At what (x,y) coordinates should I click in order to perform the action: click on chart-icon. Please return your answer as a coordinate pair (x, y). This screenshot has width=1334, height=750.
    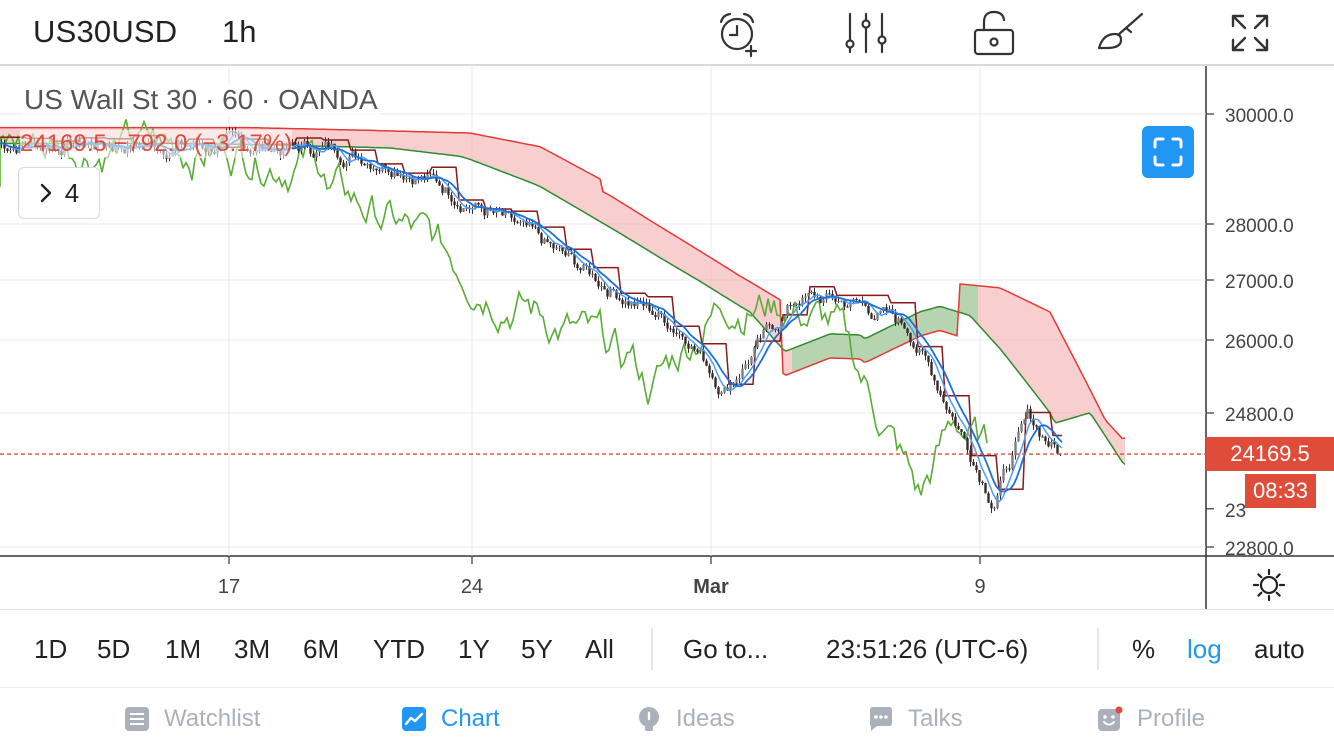
    Looking at the image, I should click on (414, 719).